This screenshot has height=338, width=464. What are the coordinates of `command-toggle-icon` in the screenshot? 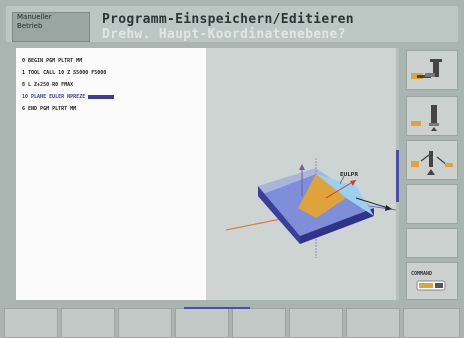 It's located at (431, 285).